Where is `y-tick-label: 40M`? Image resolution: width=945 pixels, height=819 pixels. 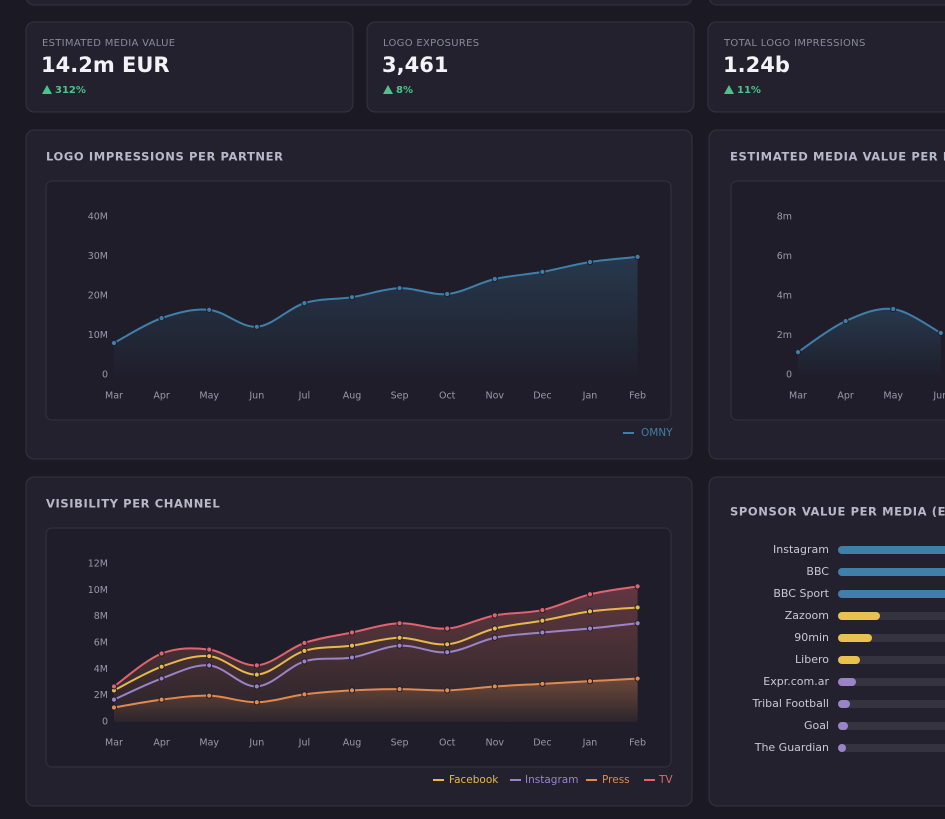
y-tick-label: 40M is located at coordinates (98, 217).